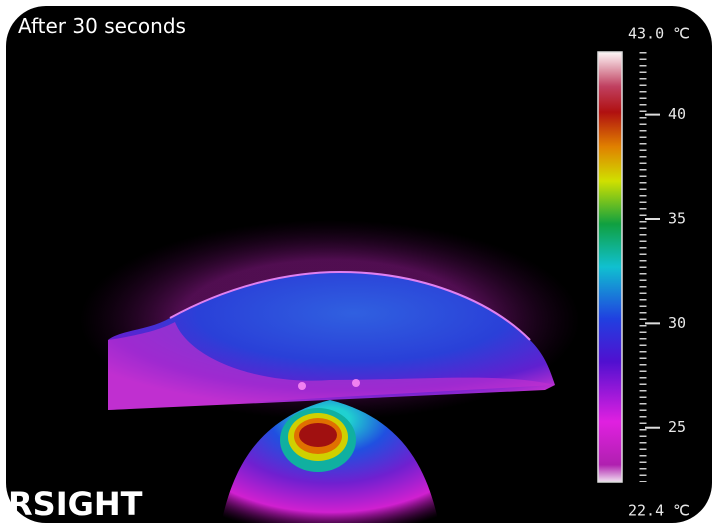  What do you see at coordinates (677, 323) in the screenshot?
I see `tick-label: 30` at bounding box center [677, 323].